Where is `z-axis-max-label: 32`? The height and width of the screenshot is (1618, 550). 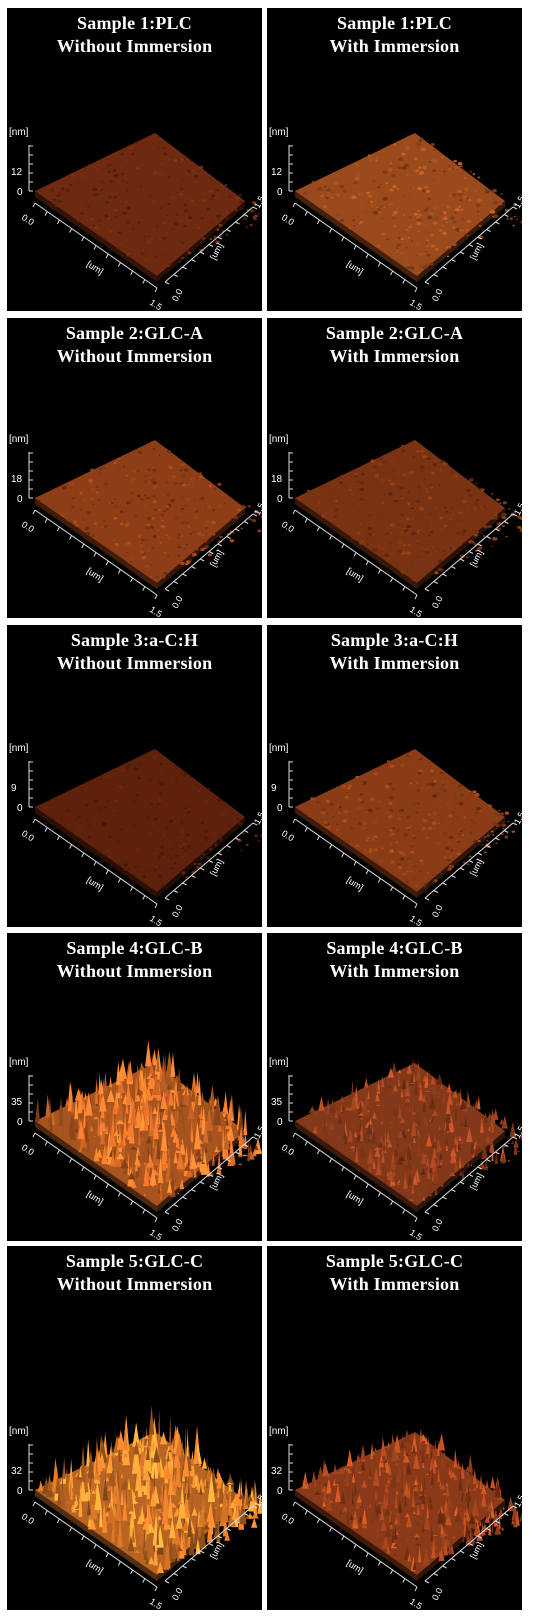 z-axis-max-label: 32 is located at coordinates (17, 1471).